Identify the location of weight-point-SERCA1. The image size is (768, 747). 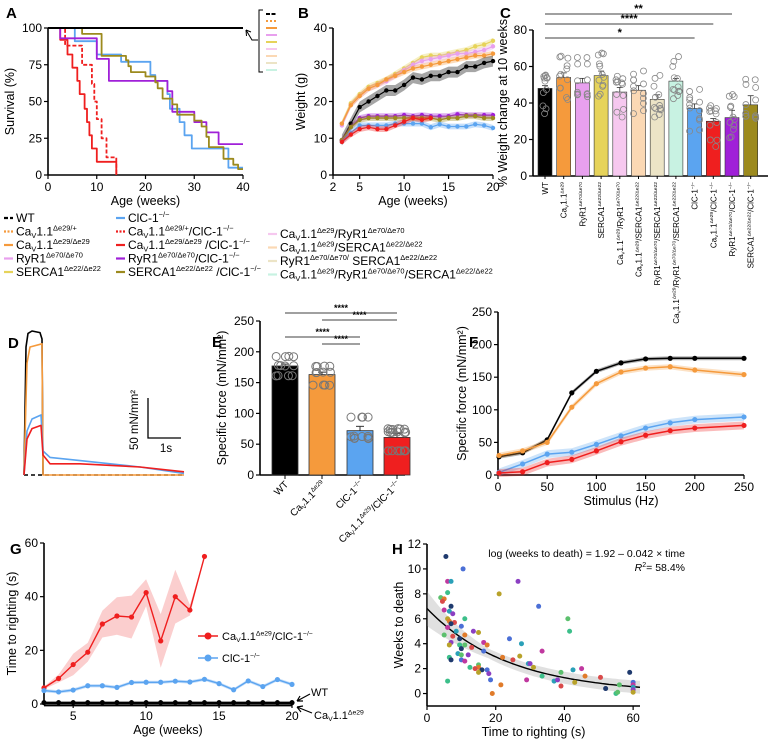
(484, 44).